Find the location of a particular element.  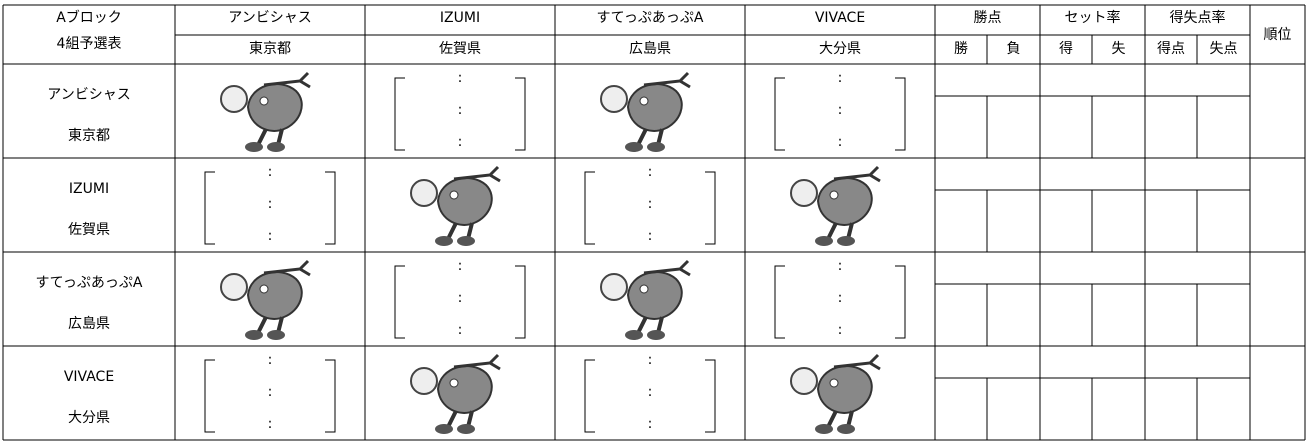

team-name: すてっぷあっぷA is located at coordinates (650, 18).